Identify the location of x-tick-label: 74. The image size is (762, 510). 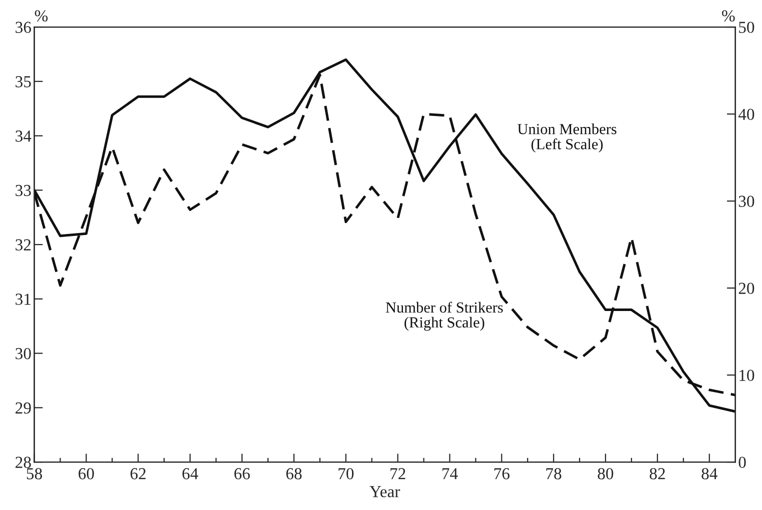
(450, 474).